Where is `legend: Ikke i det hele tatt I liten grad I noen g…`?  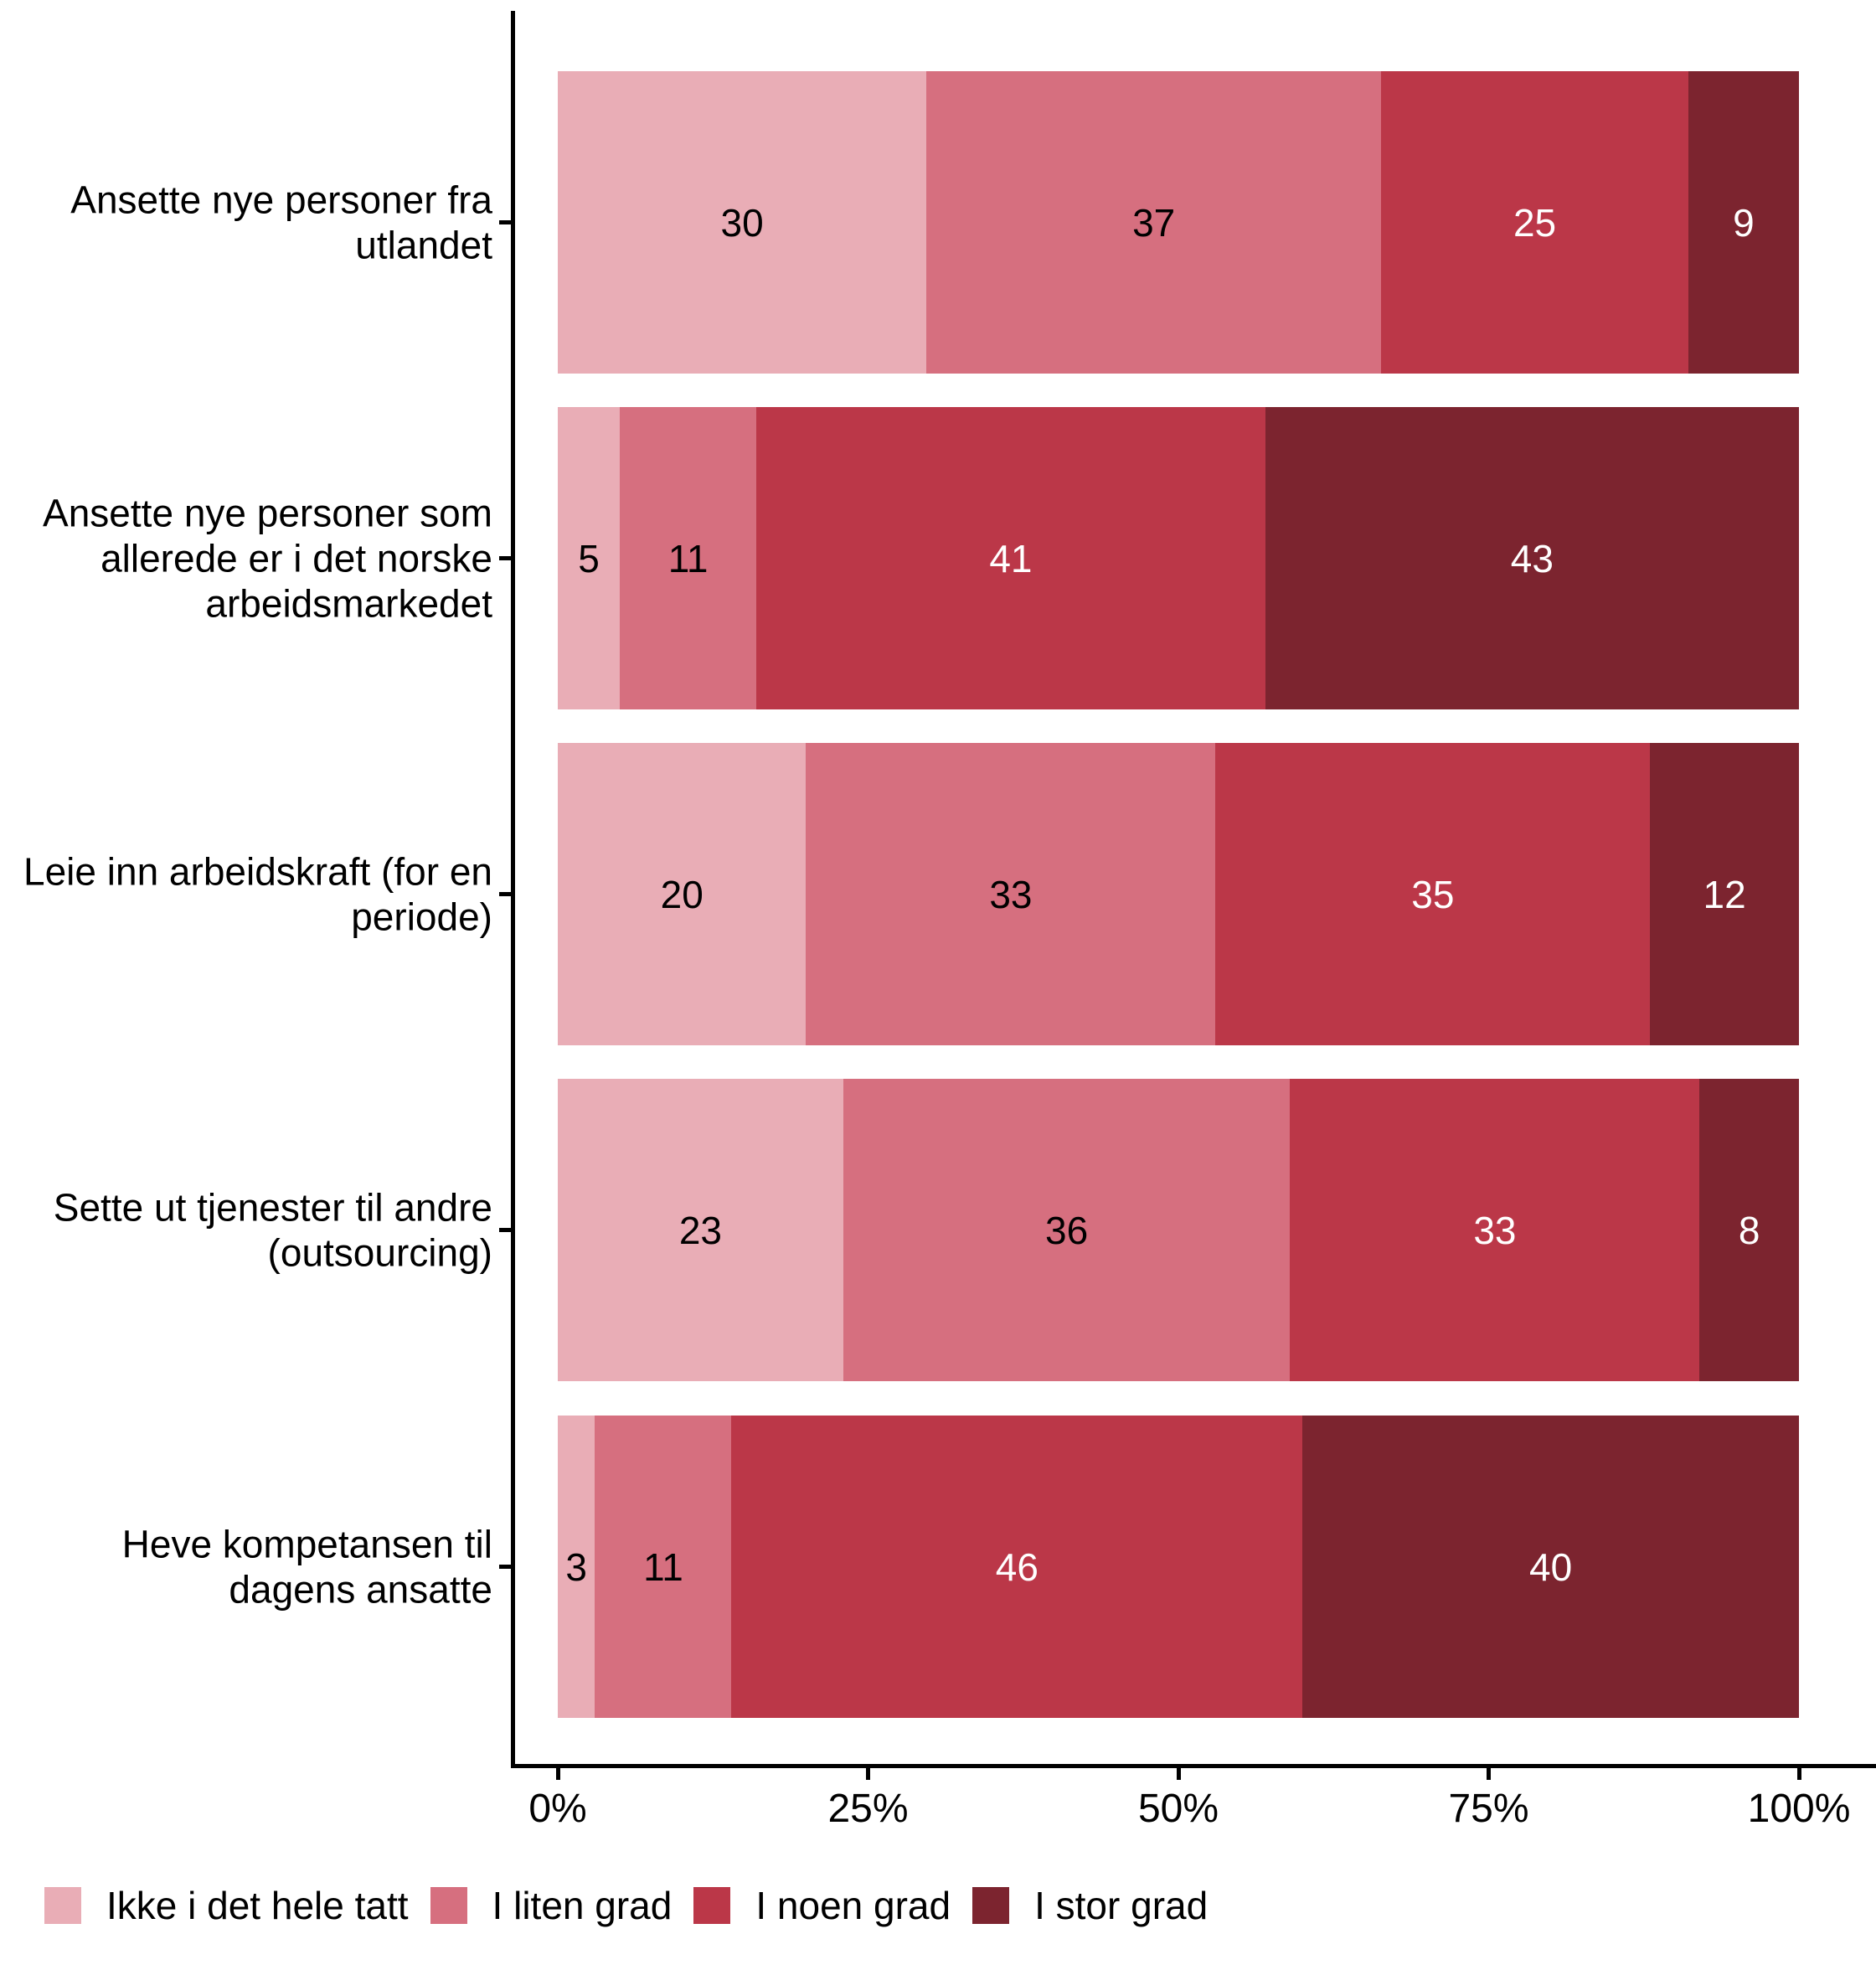
legend: Ikke i det hele tatt I liten grad I noen g… is located at coordinates (636, 1905).